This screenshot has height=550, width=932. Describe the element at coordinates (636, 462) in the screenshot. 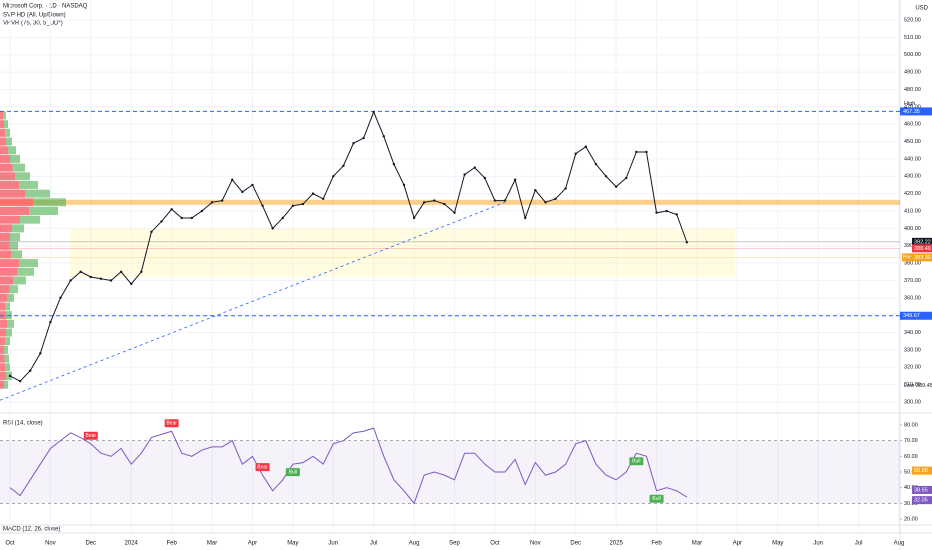

I see `signal-label: Bull` at that location.